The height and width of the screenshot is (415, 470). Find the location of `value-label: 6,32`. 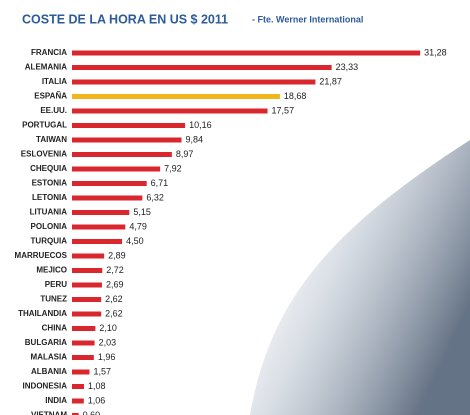

value-label: 6,32 is located at coordinates (155, 197).